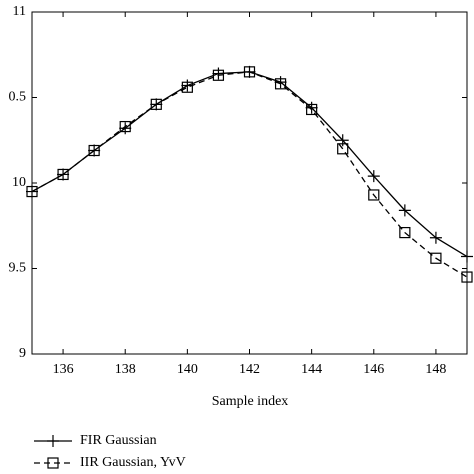 This screenshot has width=474, height=474. I want to click on y-tick-label: 9, so click(22, 353).